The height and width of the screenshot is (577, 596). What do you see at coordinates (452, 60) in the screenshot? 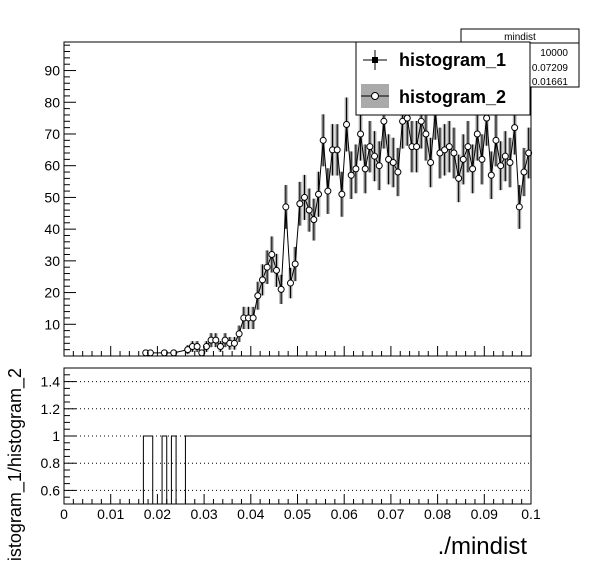
I see `legend-label-histogram-1: histogram_1` at bounding box center [452, 60].